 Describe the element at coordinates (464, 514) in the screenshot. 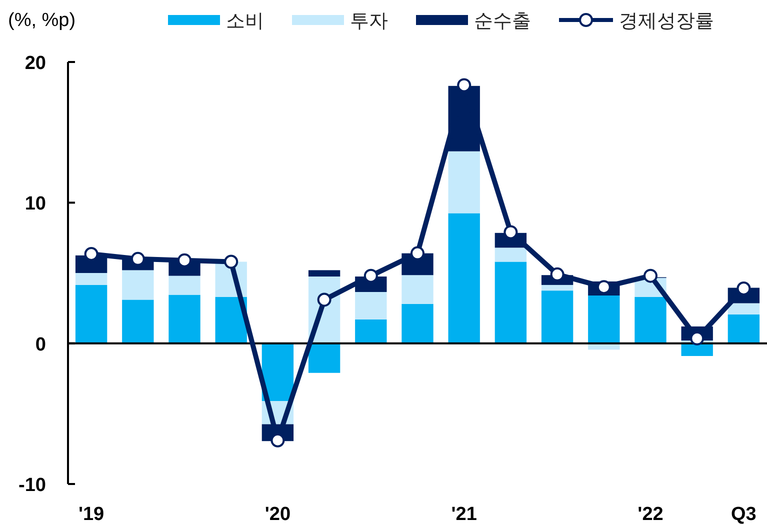

I see `x-tick-label: '21` at that location.